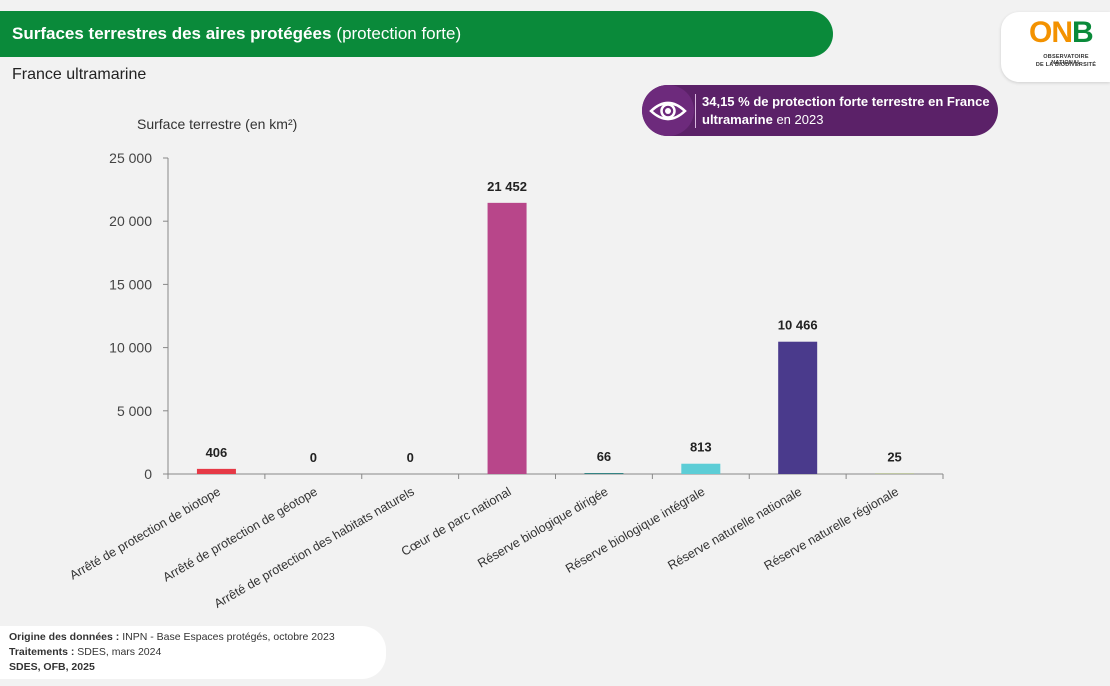 The height and width of the screenshot is (686, 1110). Describe the element at coordinates (604, 456) in the screenshot. I see `data-label: 66` at that location.